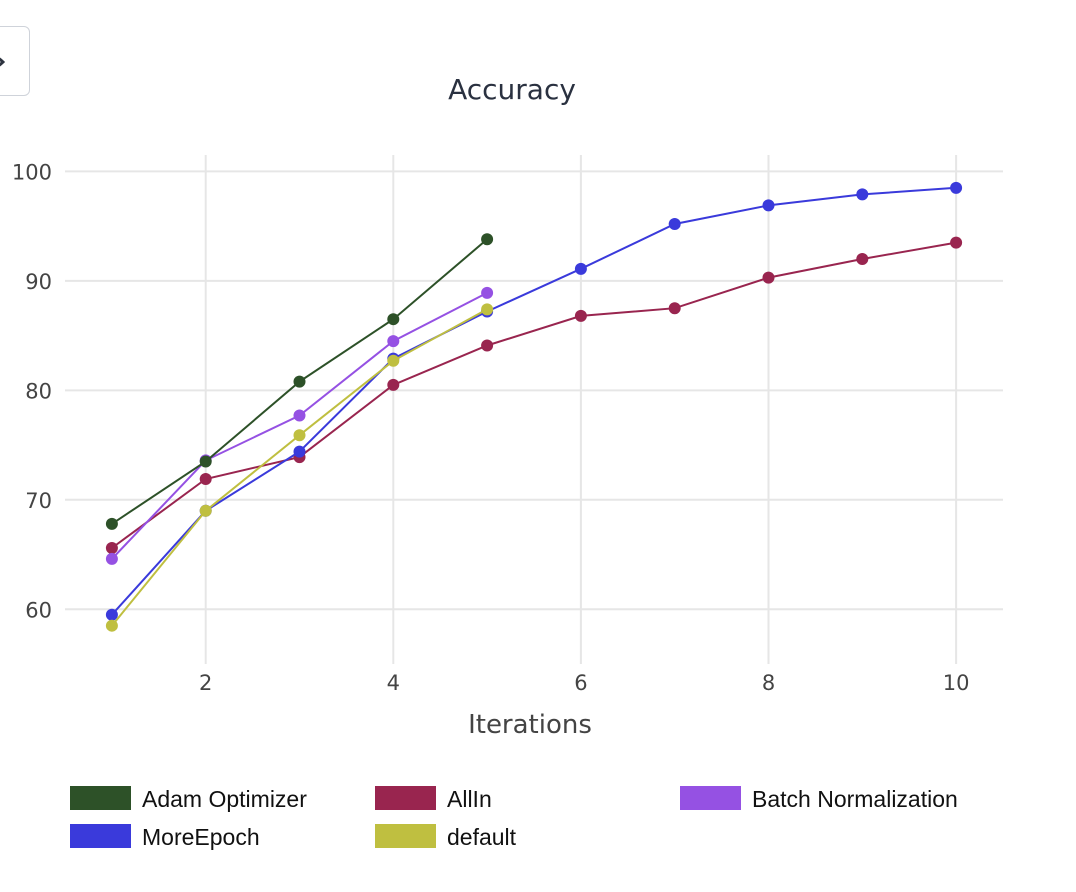  I want to click on x-tick-label: 4, so click(393, 683).